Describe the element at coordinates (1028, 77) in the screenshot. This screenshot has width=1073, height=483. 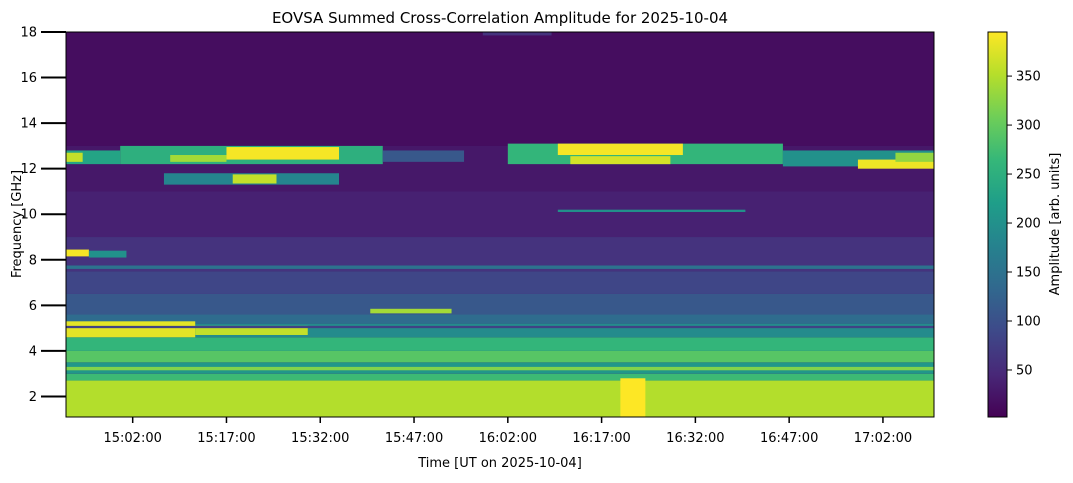
I see `colorbar-tick-label: 350` at that location.